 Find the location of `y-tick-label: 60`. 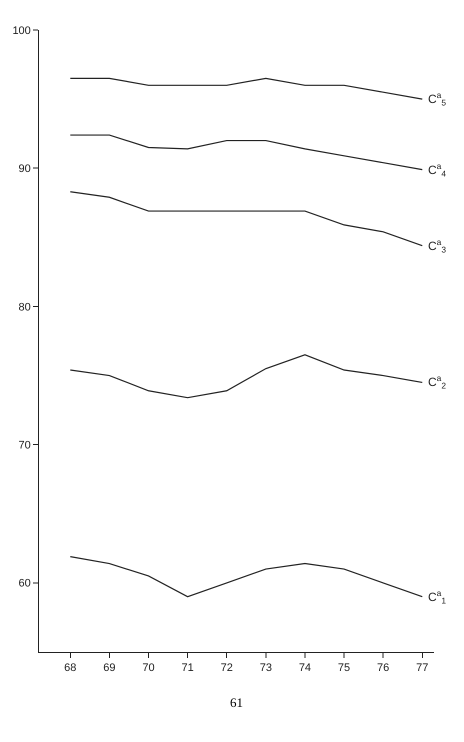

y-tick-label: 60 is located at coordinates (24, 584).